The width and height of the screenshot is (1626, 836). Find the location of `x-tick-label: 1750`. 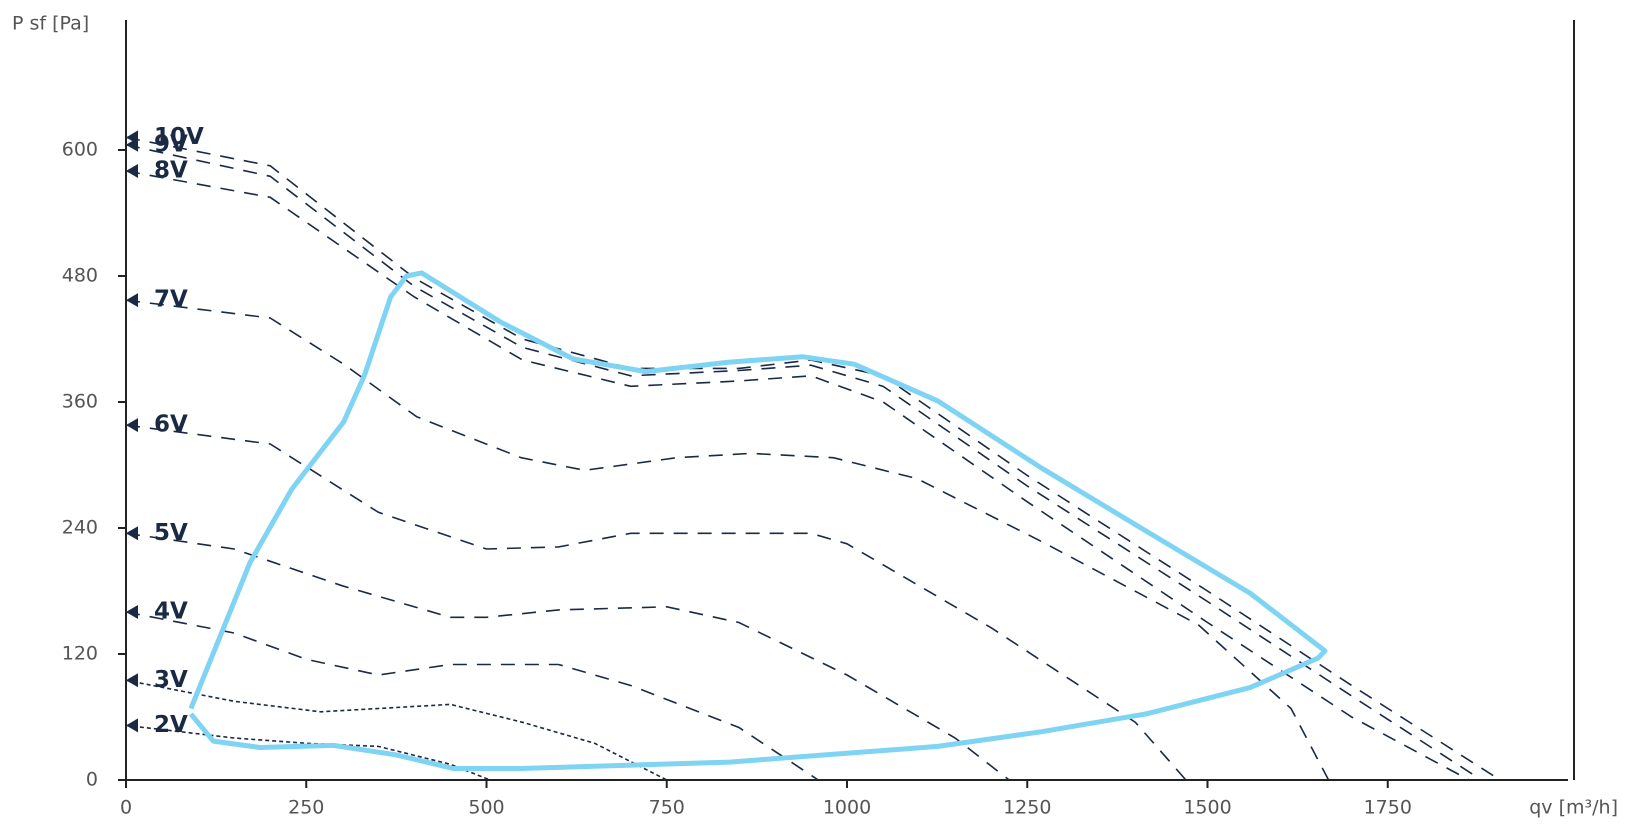

x-tick-label: 1750 is located at coordinates (1388, 808).